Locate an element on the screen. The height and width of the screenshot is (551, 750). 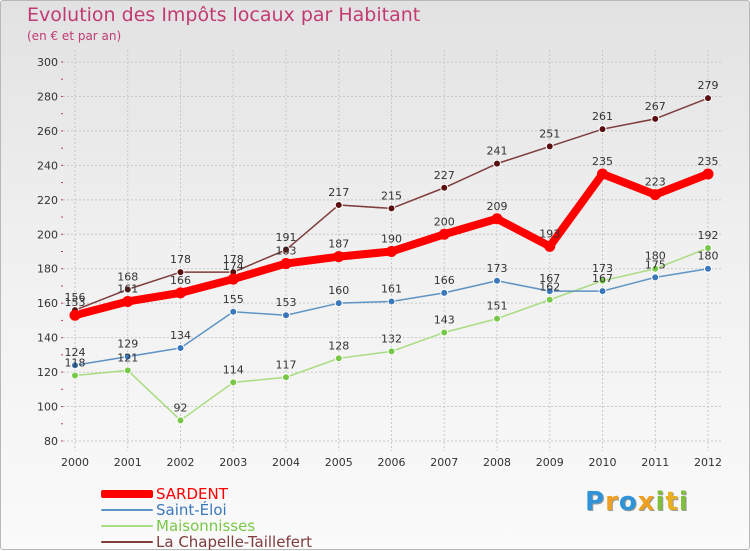
data-label: 114 is located at coordinates (233, 369).